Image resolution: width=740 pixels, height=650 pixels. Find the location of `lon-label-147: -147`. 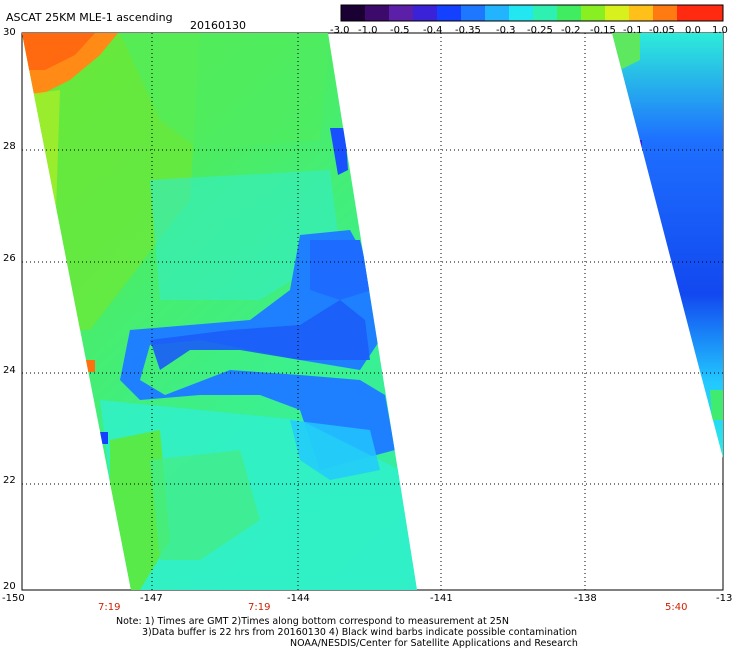

lon-label-147: -147 is located at coordinates (151, 598).